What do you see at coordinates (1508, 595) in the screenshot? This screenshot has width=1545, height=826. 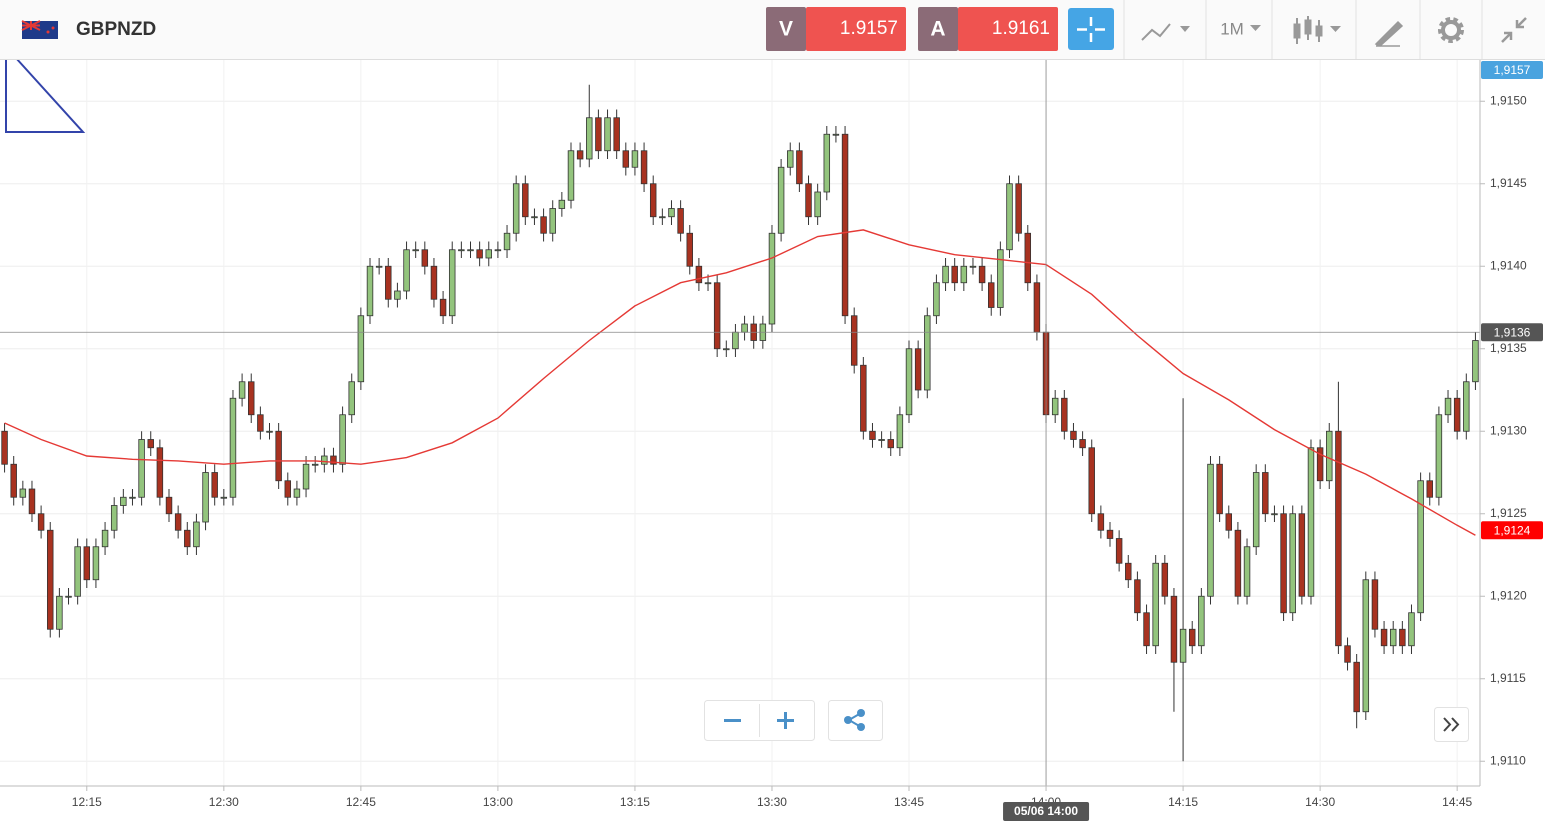 I see `y-tick-label: 1,9120` at bounding box center [1508, 595].